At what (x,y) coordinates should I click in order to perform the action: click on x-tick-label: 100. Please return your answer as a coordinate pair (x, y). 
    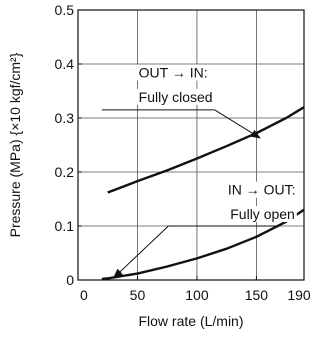
    Looking at the image, I should click on (197, 295).